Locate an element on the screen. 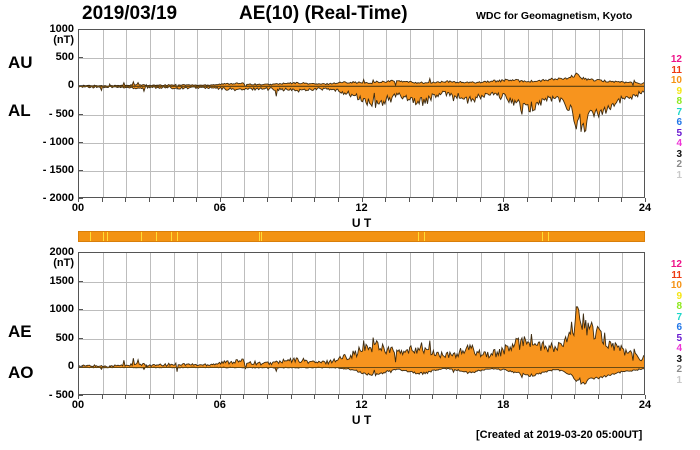 This screenshot has width=700, height=450. activity-color-scale-bottom: 12 11 10 9 8 7 6 5 4 3 2 1 is located at coordinates (670, 325).